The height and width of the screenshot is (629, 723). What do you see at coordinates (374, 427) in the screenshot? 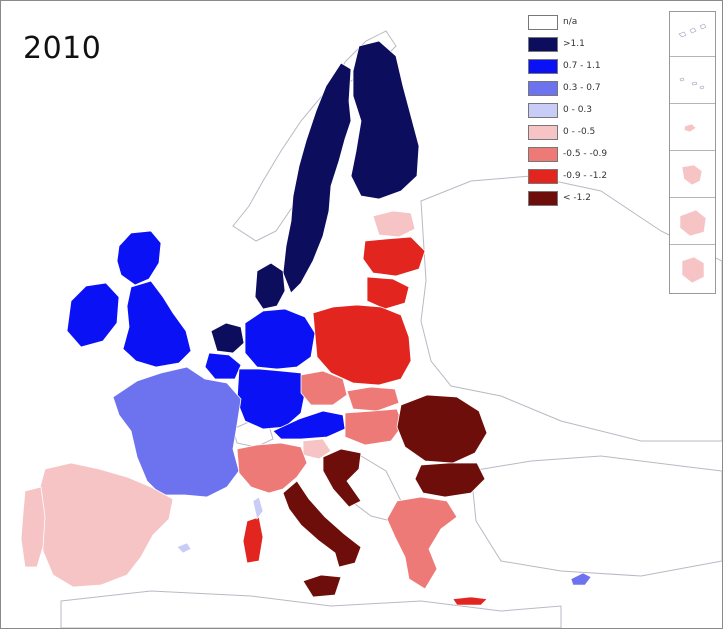
I see `region-hungary` at bounding box center [374, 427].